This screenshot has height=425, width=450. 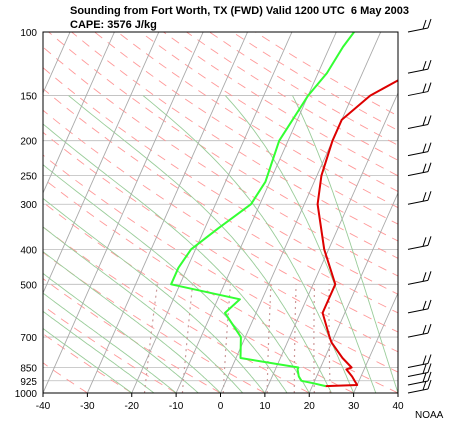 What do you see at coordinates (26, 394) in the screenshot?
I see `y-tick-label: 1000` at bounding box center [26, 394].